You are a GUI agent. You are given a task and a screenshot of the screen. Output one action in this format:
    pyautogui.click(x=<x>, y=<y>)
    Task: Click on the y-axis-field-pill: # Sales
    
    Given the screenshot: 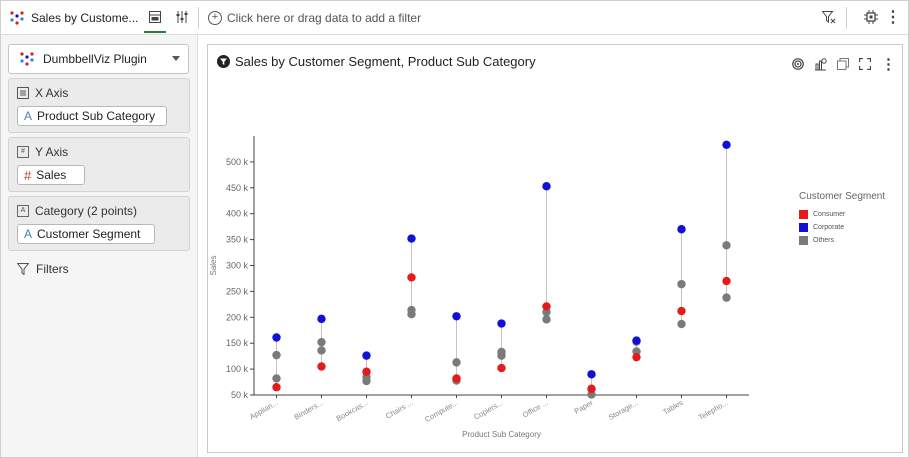 What is the action you would take?
    pyautogui.click(x=51, y=175)
    